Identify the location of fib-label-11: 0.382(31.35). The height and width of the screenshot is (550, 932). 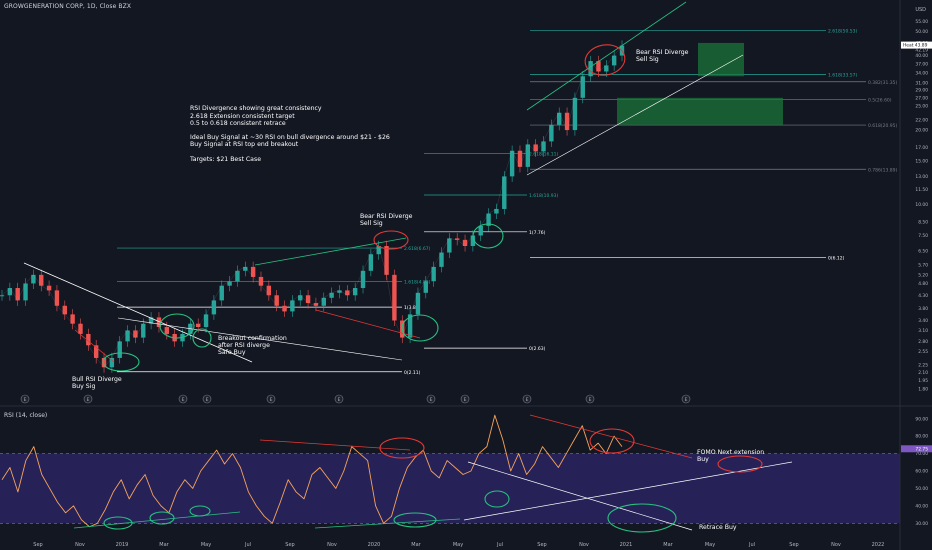
(883, 83).